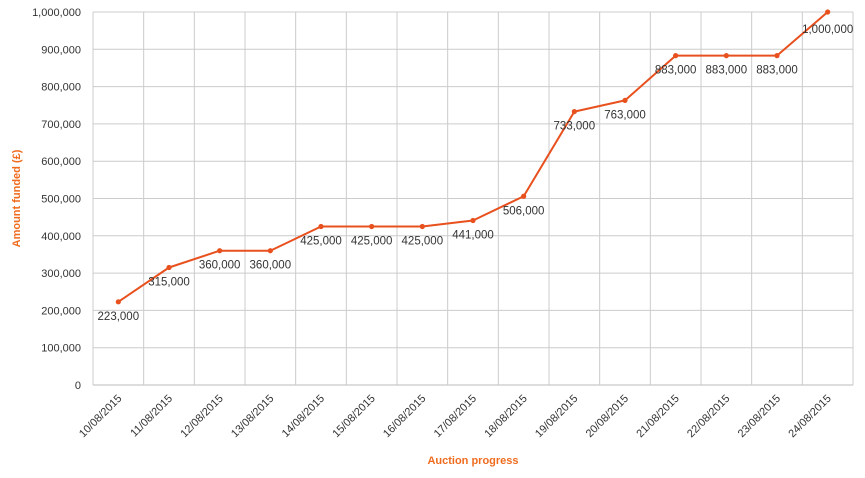 This screenshot has width=865, height=478. I want to click on y-tick-label: 600,000, so click(61, 162).